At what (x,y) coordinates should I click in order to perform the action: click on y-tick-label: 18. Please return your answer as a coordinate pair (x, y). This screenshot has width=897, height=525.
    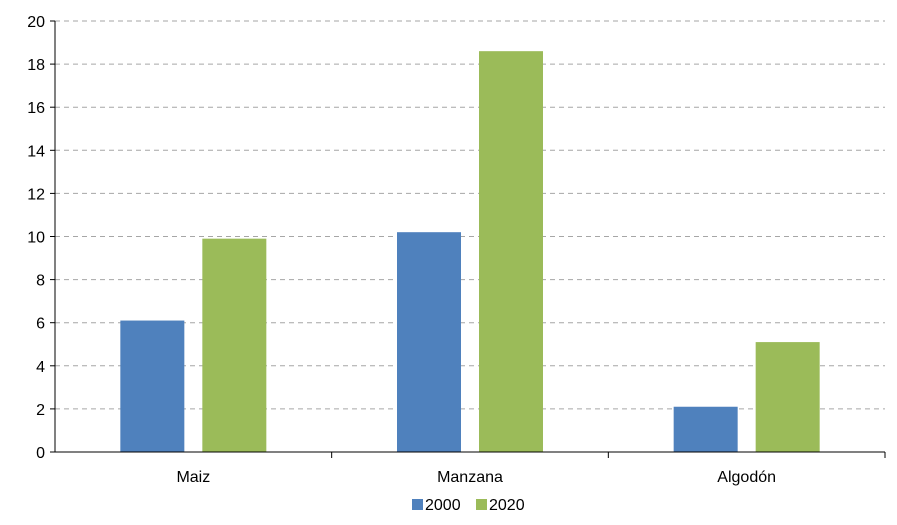
    Looking at the image, I should click on (36, 65).